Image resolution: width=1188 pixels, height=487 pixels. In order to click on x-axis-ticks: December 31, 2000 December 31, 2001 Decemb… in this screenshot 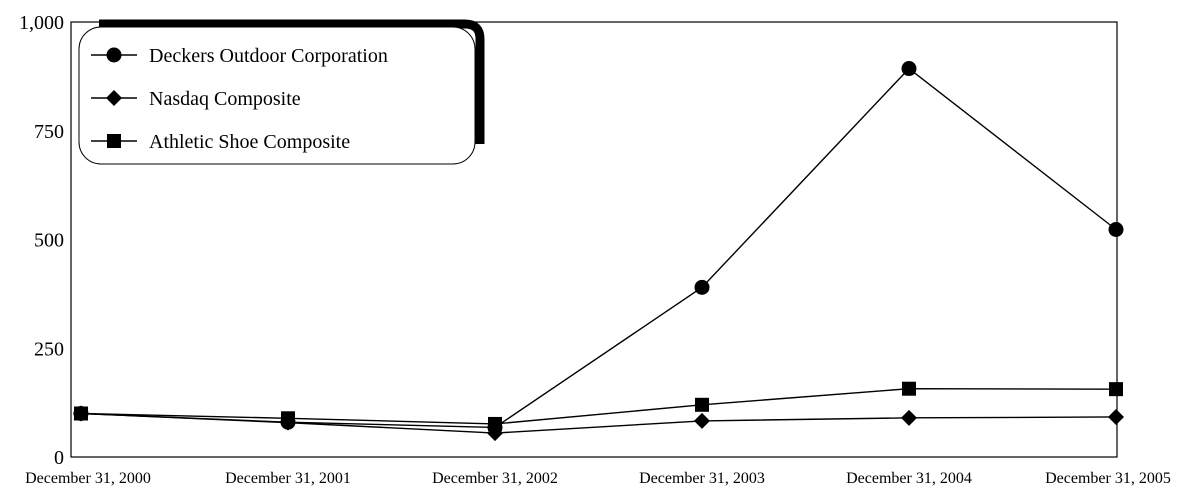, I will do `click(598, 478)`.